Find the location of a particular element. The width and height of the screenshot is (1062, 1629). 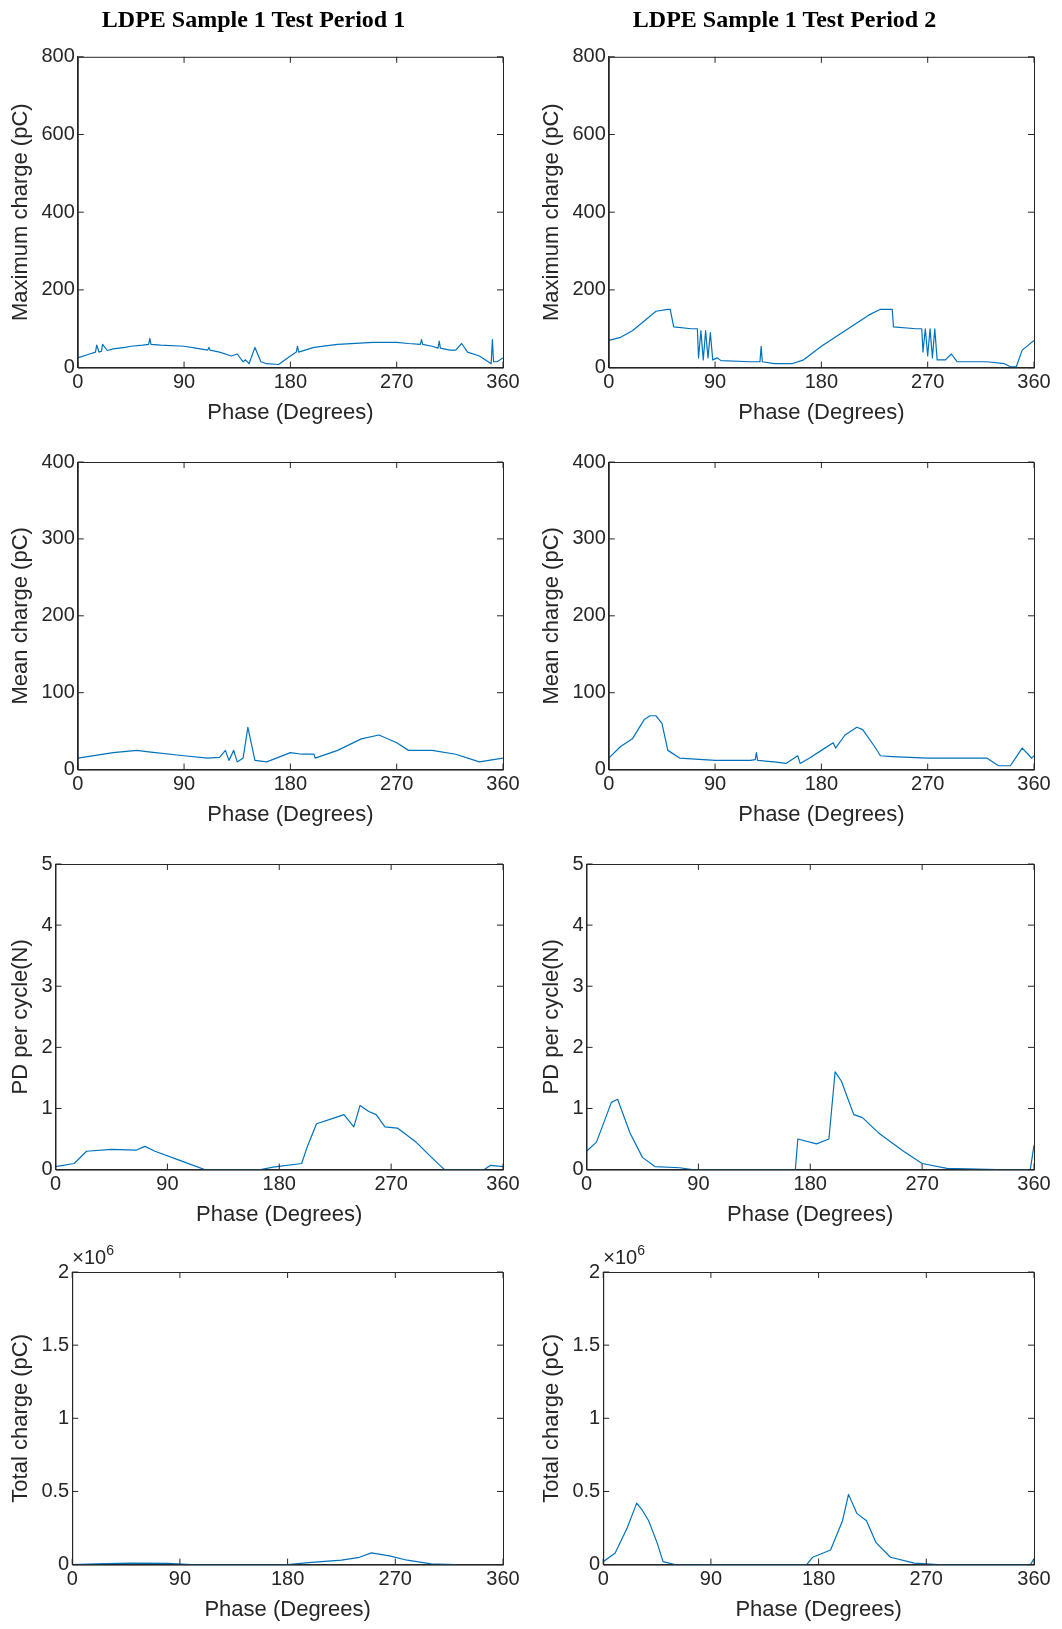

chart-title: LDPE Sample 1 Test Period 2 is located at coordinates (784, 18).